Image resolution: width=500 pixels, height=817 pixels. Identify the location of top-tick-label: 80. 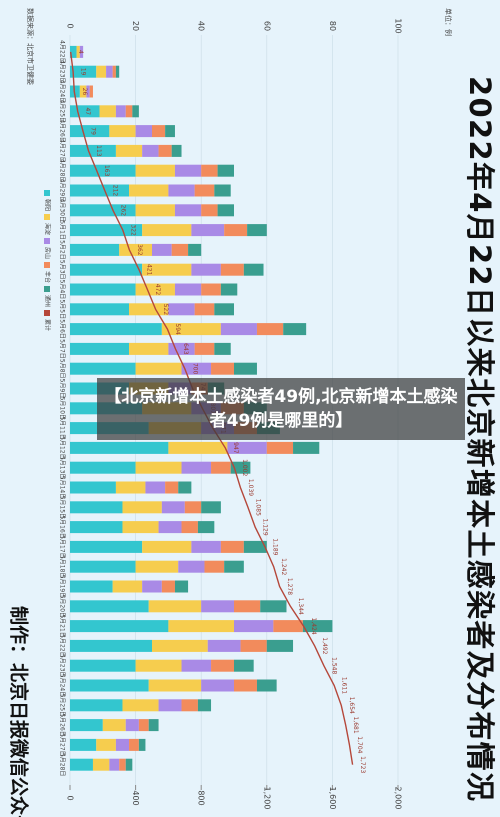
(332, 26).